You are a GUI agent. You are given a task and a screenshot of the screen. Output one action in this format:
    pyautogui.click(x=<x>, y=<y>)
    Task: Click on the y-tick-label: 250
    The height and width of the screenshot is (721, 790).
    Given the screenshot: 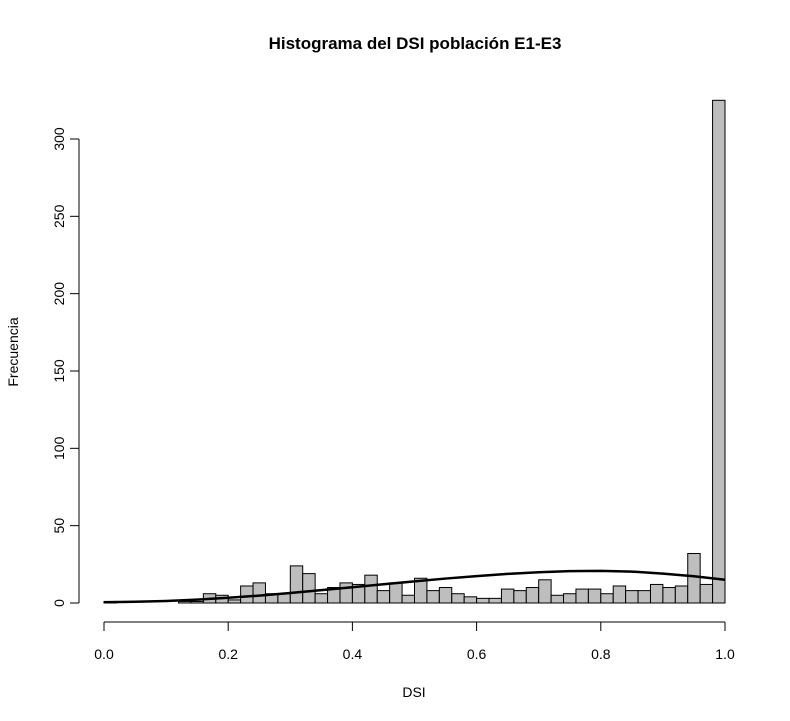 What is the action you would take?
    pyautogui.click(x=59, y=216)
    